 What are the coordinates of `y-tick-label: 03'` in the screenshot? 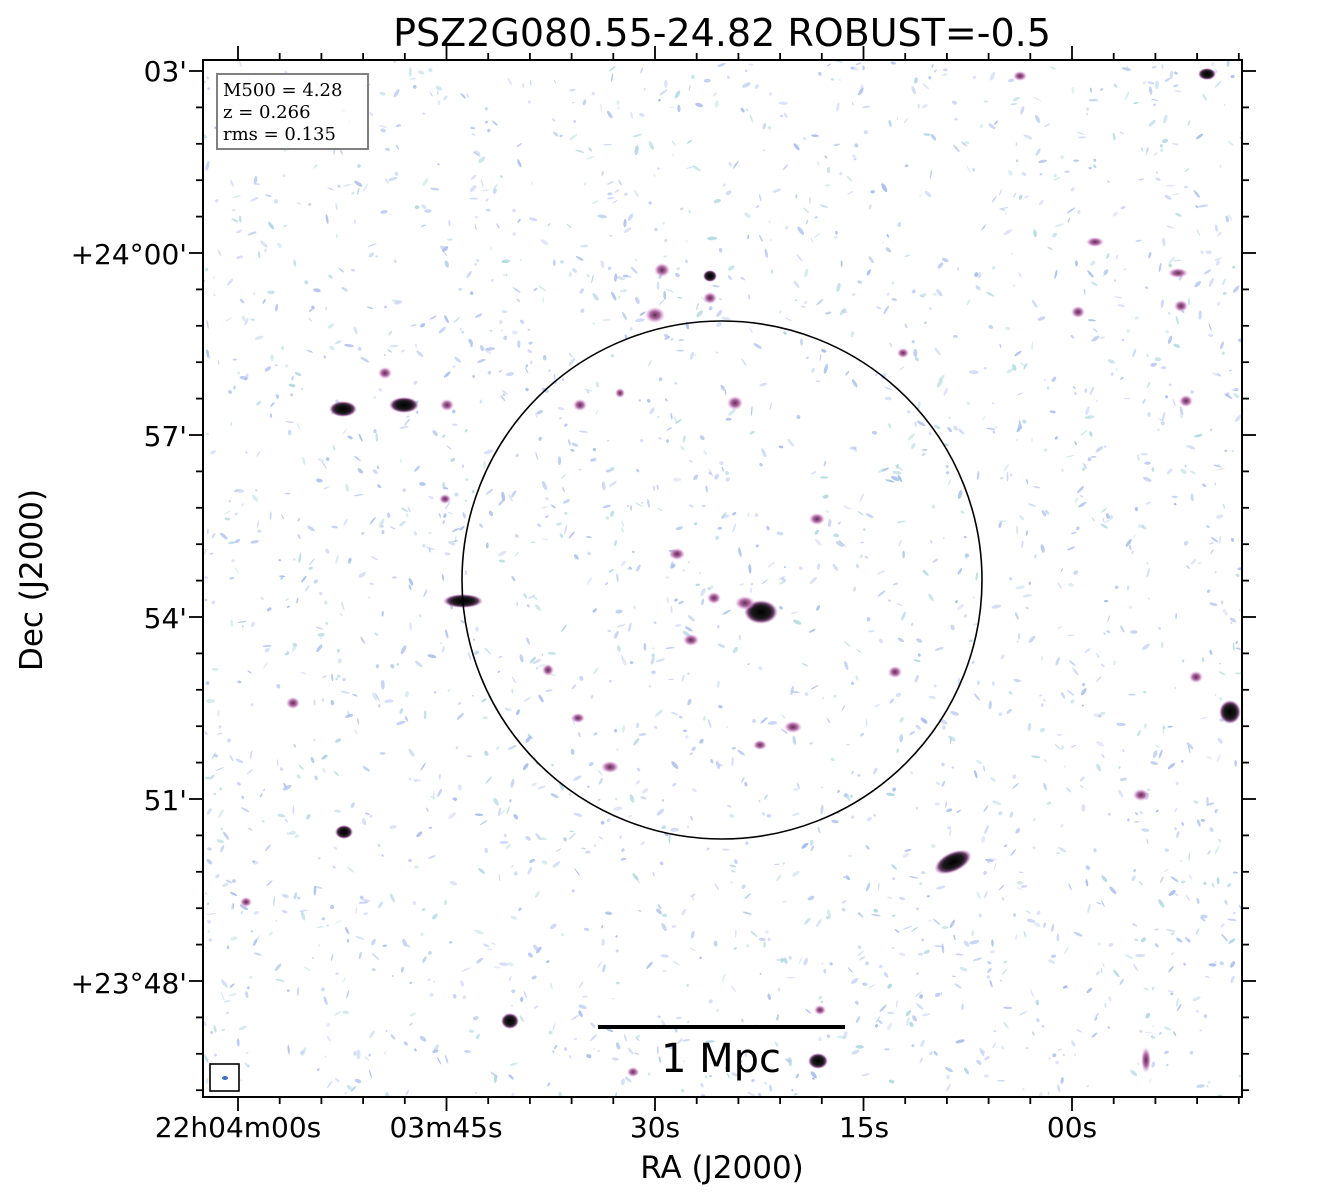 It's located at (165, 71).